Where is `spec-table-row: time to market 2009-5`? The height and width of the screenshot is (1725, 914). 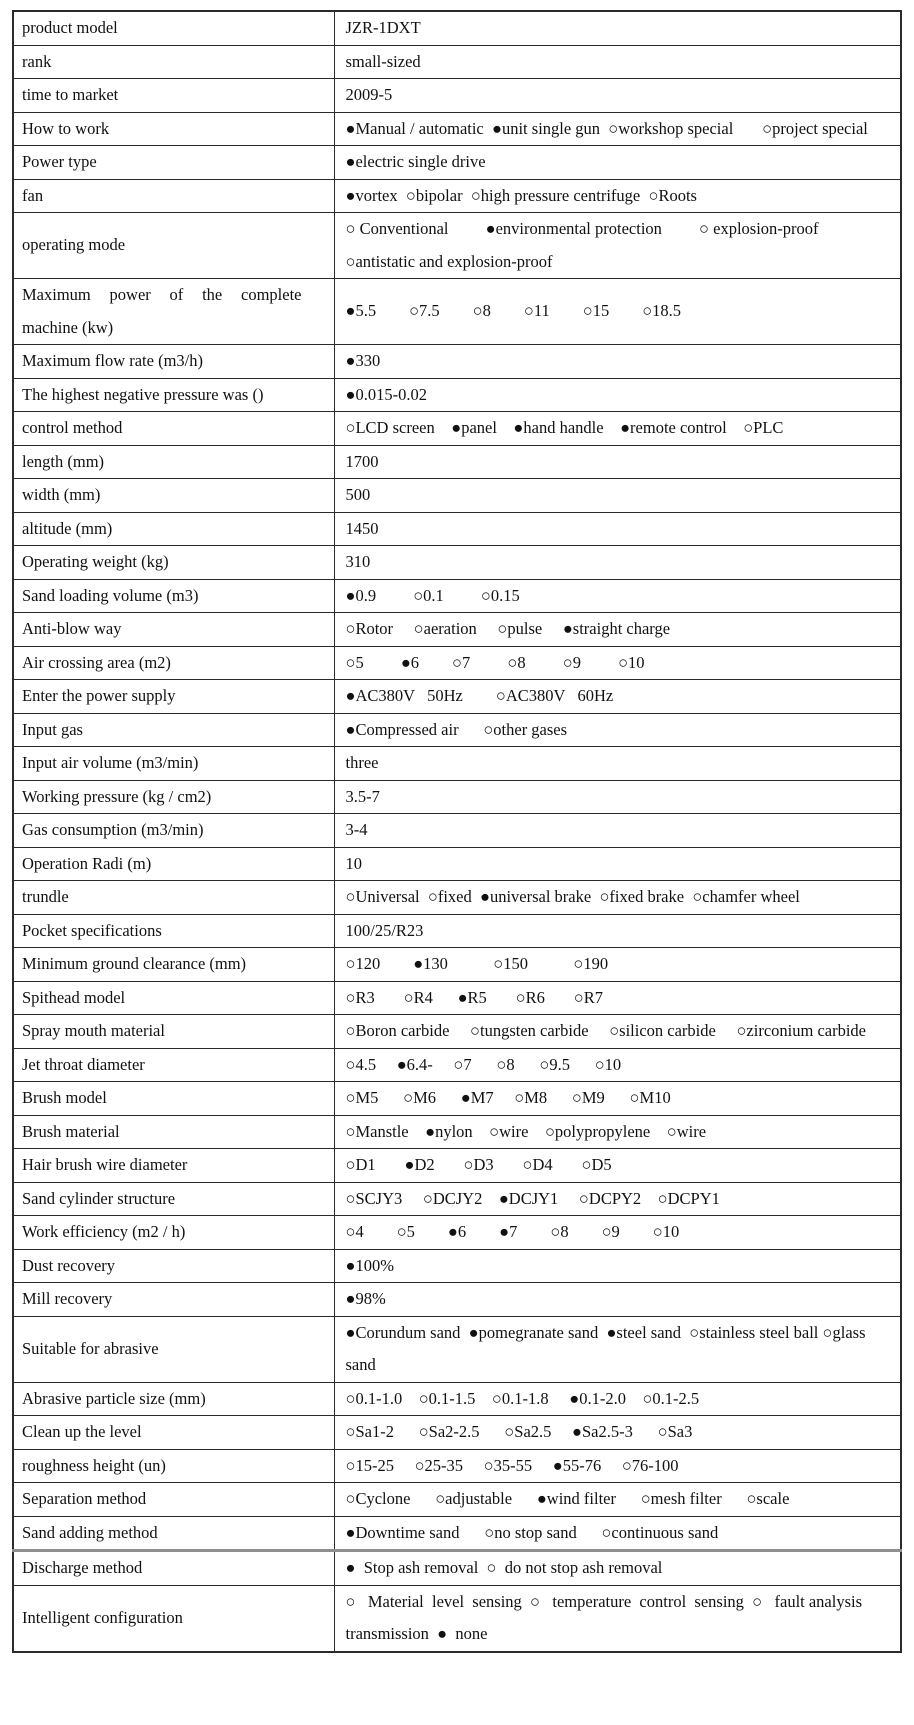
spec-table-row: time to market 2009-5 is located at coordinates (457, 95).